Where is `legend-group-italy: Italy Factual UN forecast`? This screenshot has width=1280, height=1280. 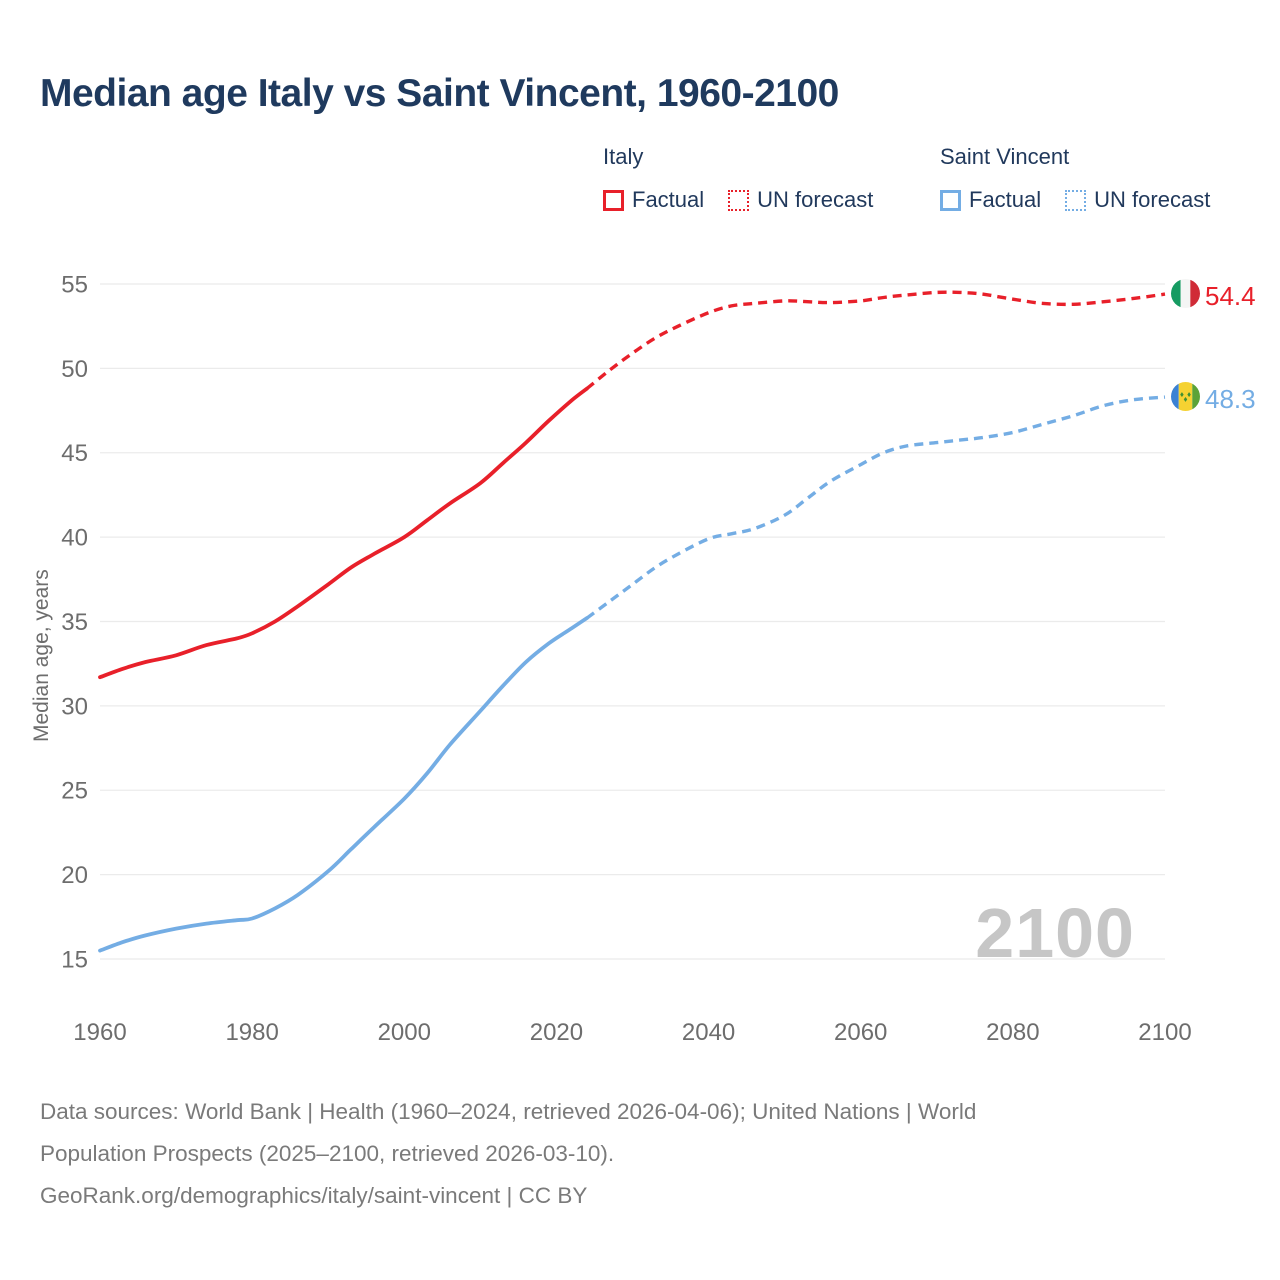 legend-group-italy: Italy Factual UN forecast is located at coordinates (746, 178).